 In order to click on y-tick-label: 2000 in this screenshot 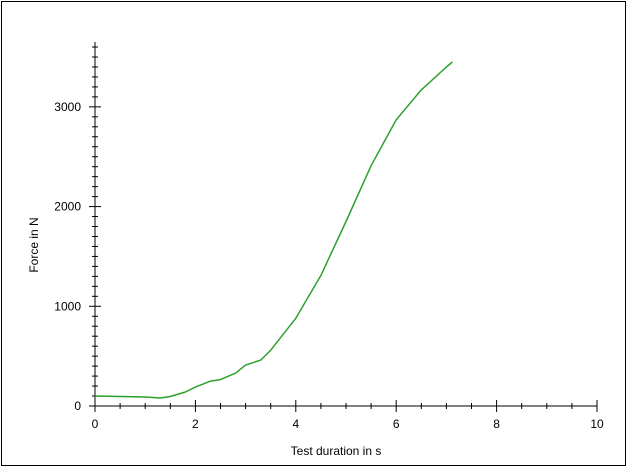, I will do `click(67, 207)`.